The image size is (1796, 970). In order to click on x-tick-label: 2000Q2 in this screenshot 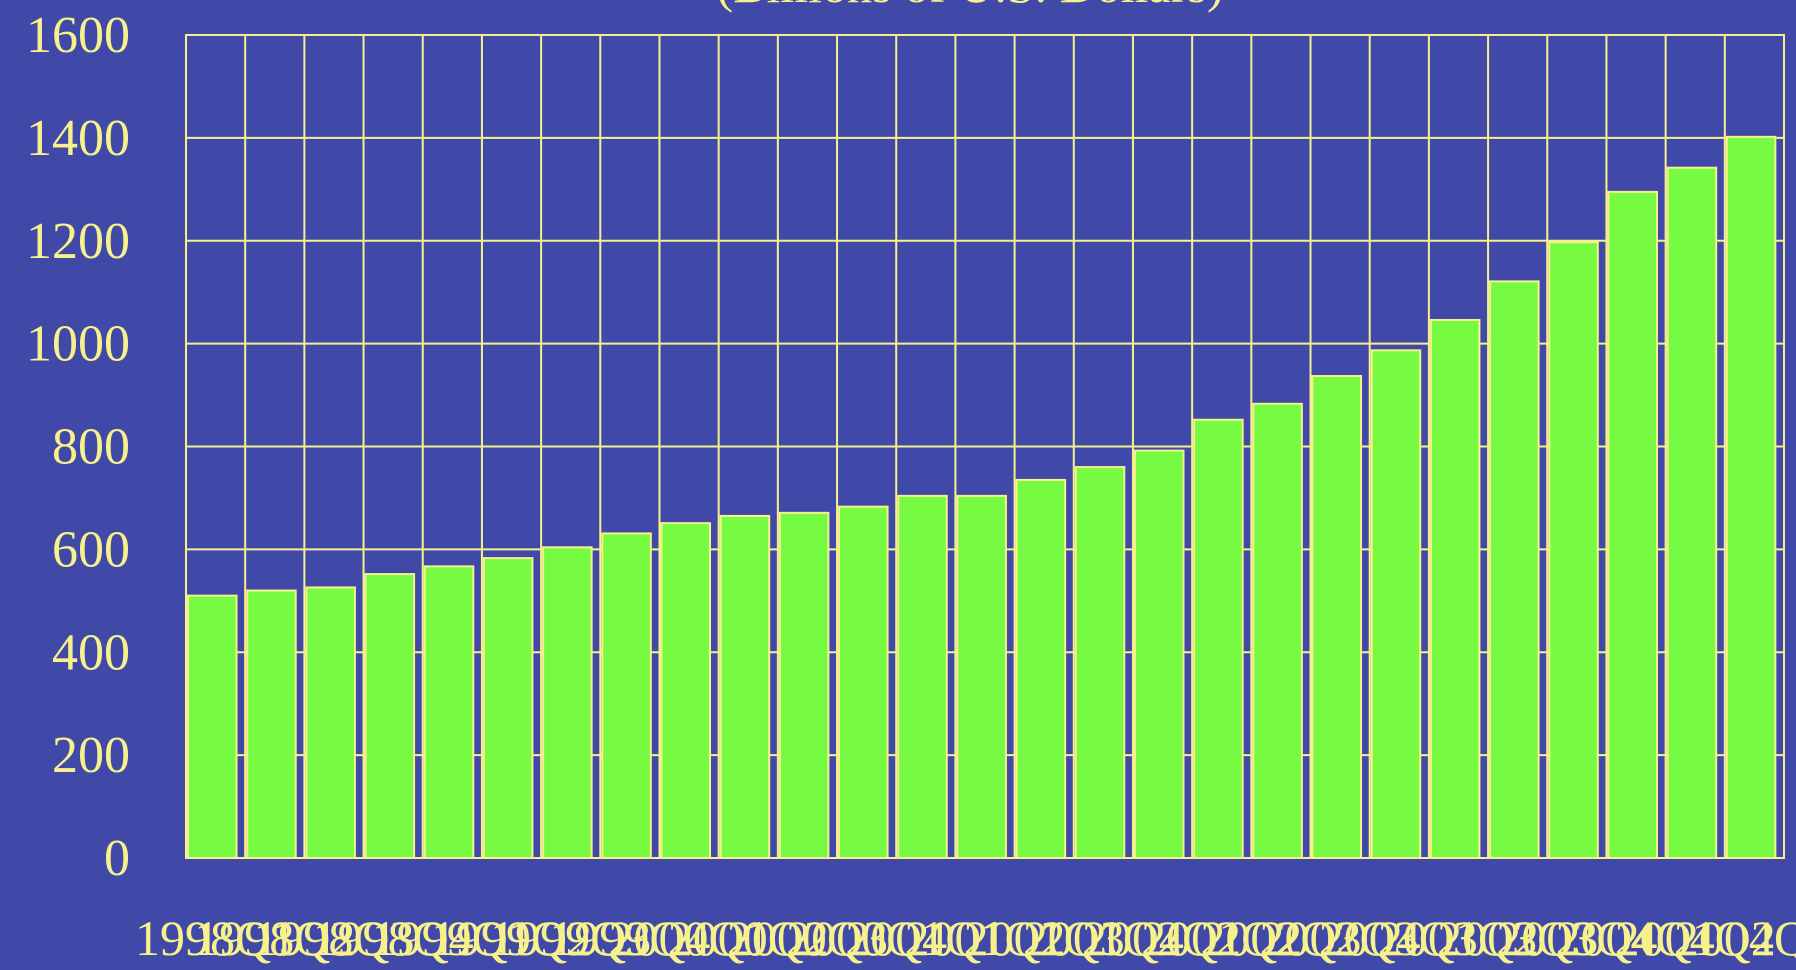, I will do `click(748, 937)`.